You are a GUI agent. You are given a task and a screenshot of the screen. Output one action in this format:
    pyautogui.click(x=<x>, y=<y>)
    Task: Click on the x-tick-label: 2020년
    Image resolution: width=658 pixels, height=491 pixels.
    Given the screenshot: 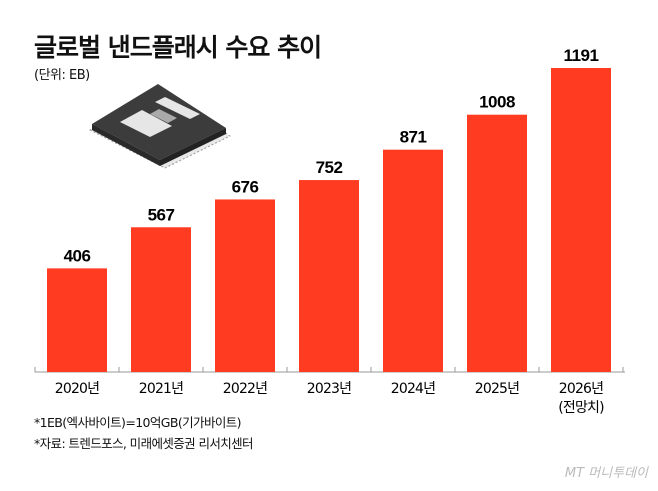 What is the action you would take?
    pyautogui.click(x=77, y=389)
    